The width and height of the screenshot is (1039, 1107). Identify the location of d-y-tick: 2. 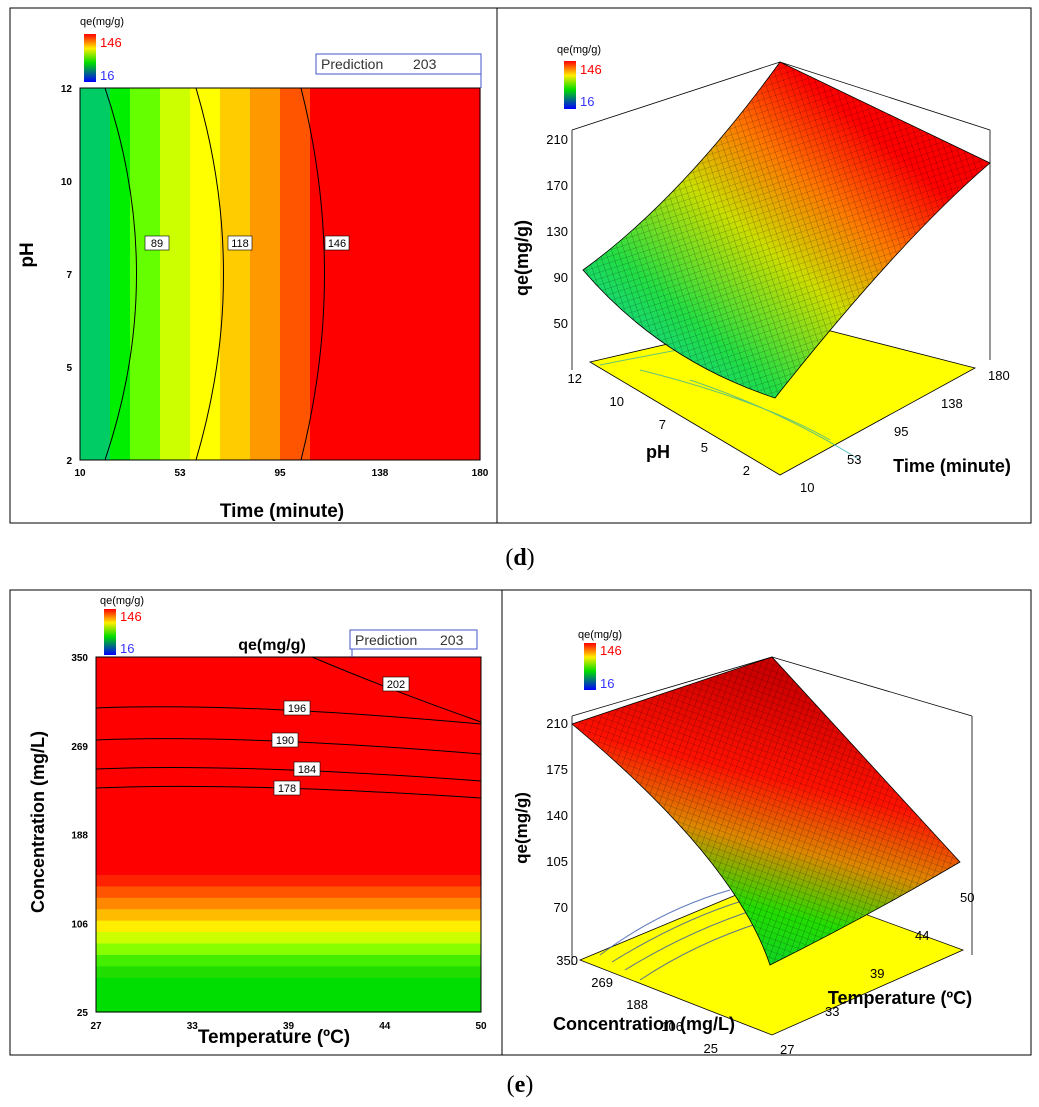
(69, 461).